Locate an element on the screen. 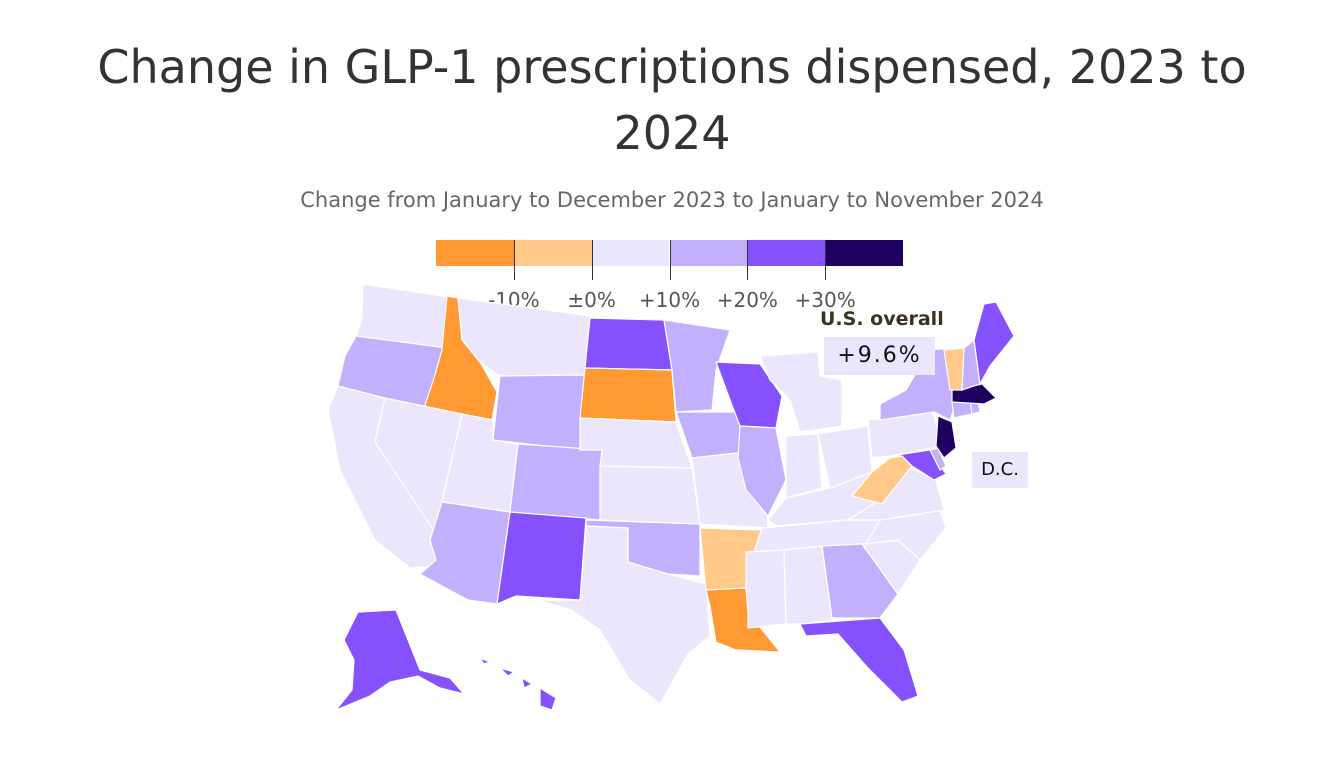 Image resolution: width=1344 pixels, height=784 pixels. state-HI is located at coordinates (517, 683).